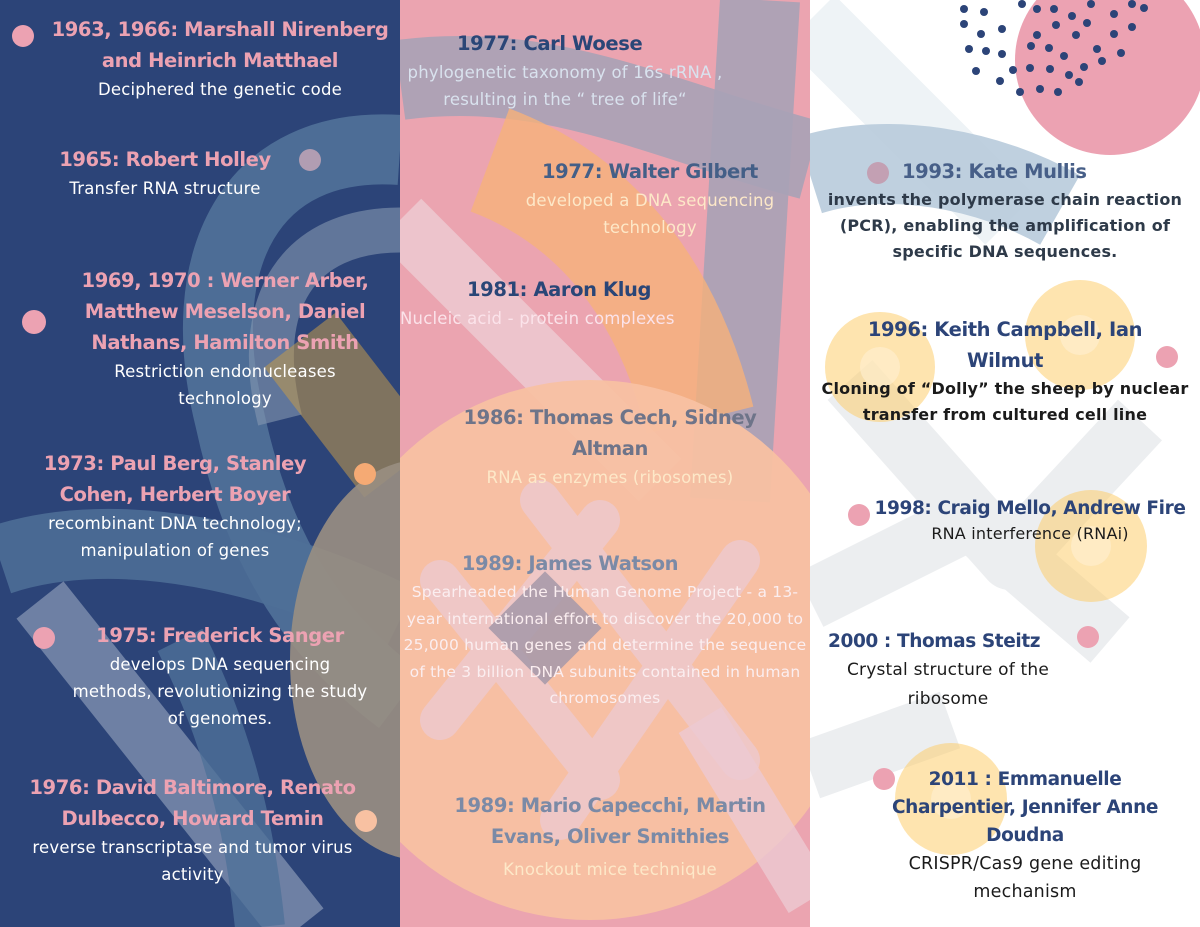  Describe the element at coordinates (165, 159) in the screenshot. I see `entry-title: 1965: Robert Holley` at that location.